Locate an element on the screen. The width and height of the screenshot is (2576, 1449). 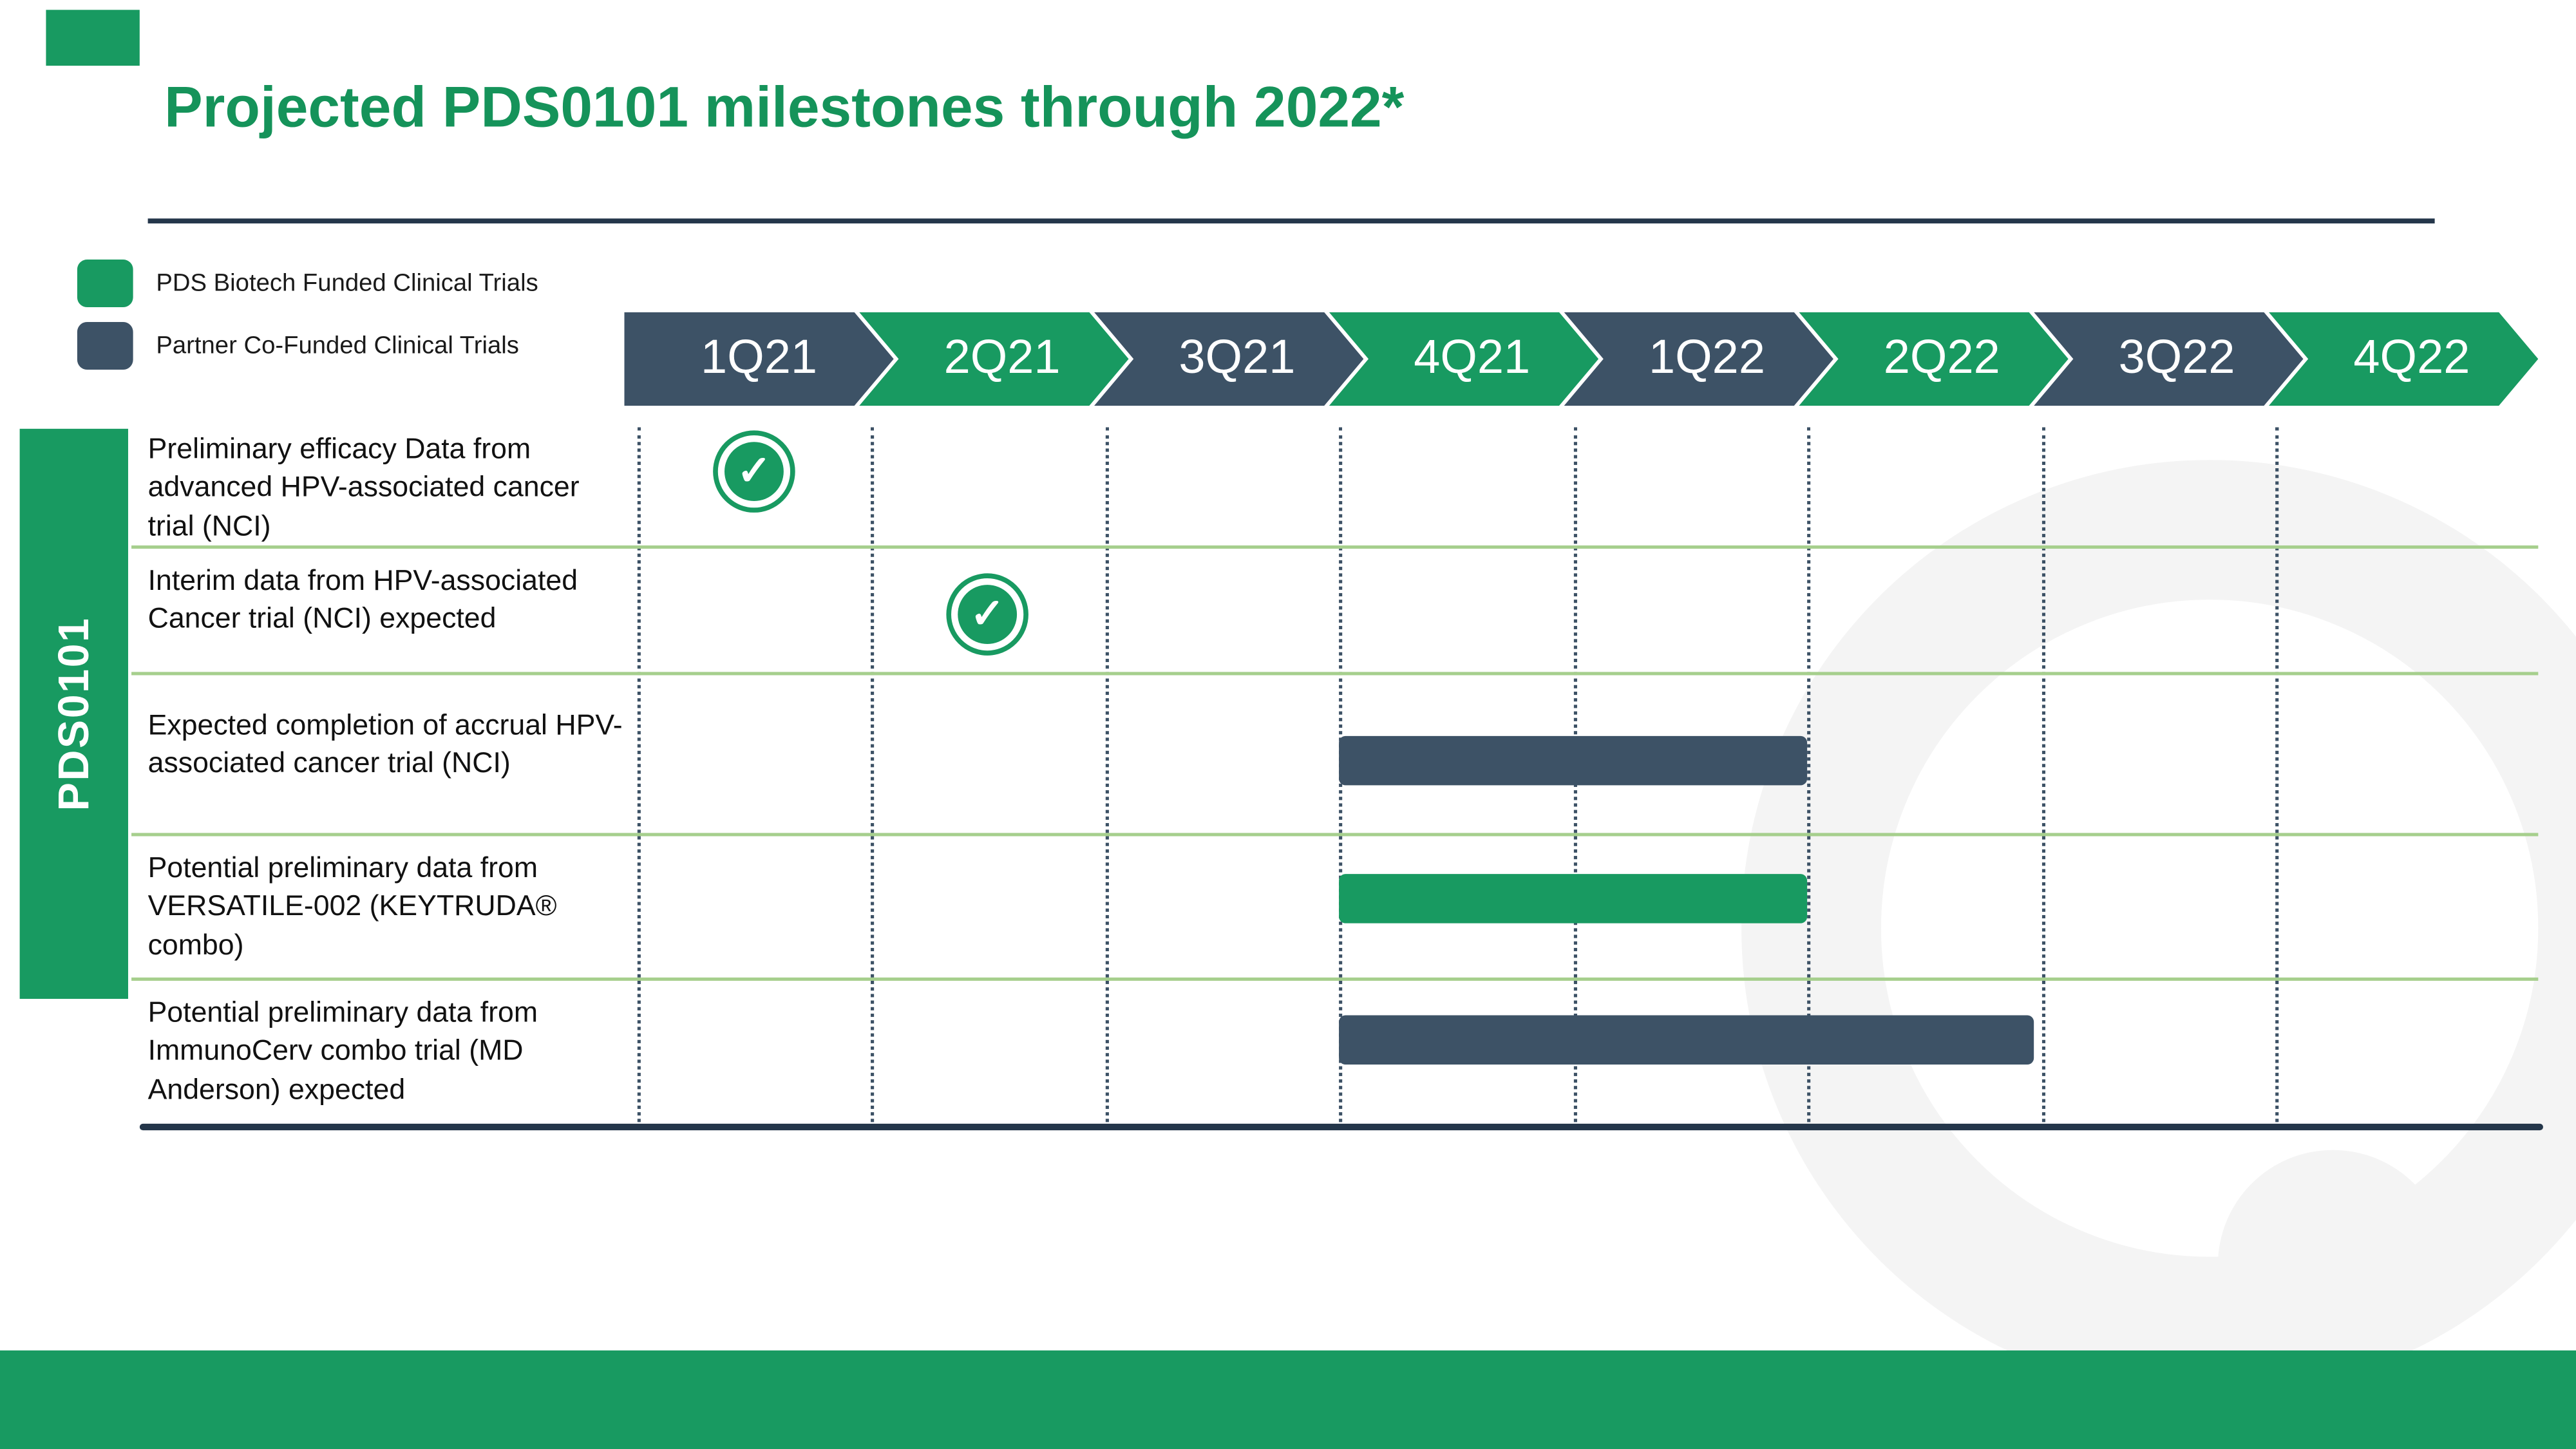
legend-swatch-green is located at coordinates (105, 282).